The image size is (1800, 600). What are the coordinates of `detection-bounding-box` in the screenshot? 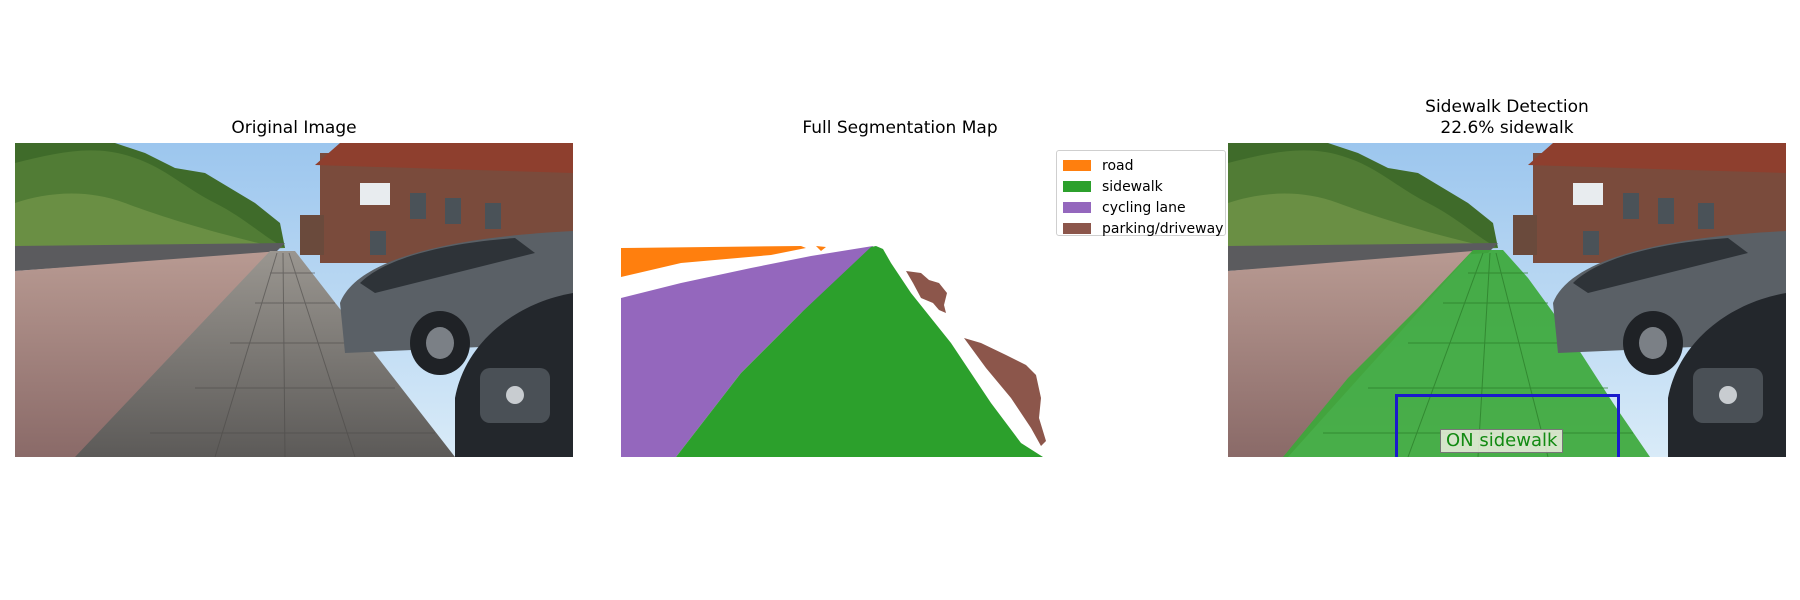 It's located at (1507, 425).